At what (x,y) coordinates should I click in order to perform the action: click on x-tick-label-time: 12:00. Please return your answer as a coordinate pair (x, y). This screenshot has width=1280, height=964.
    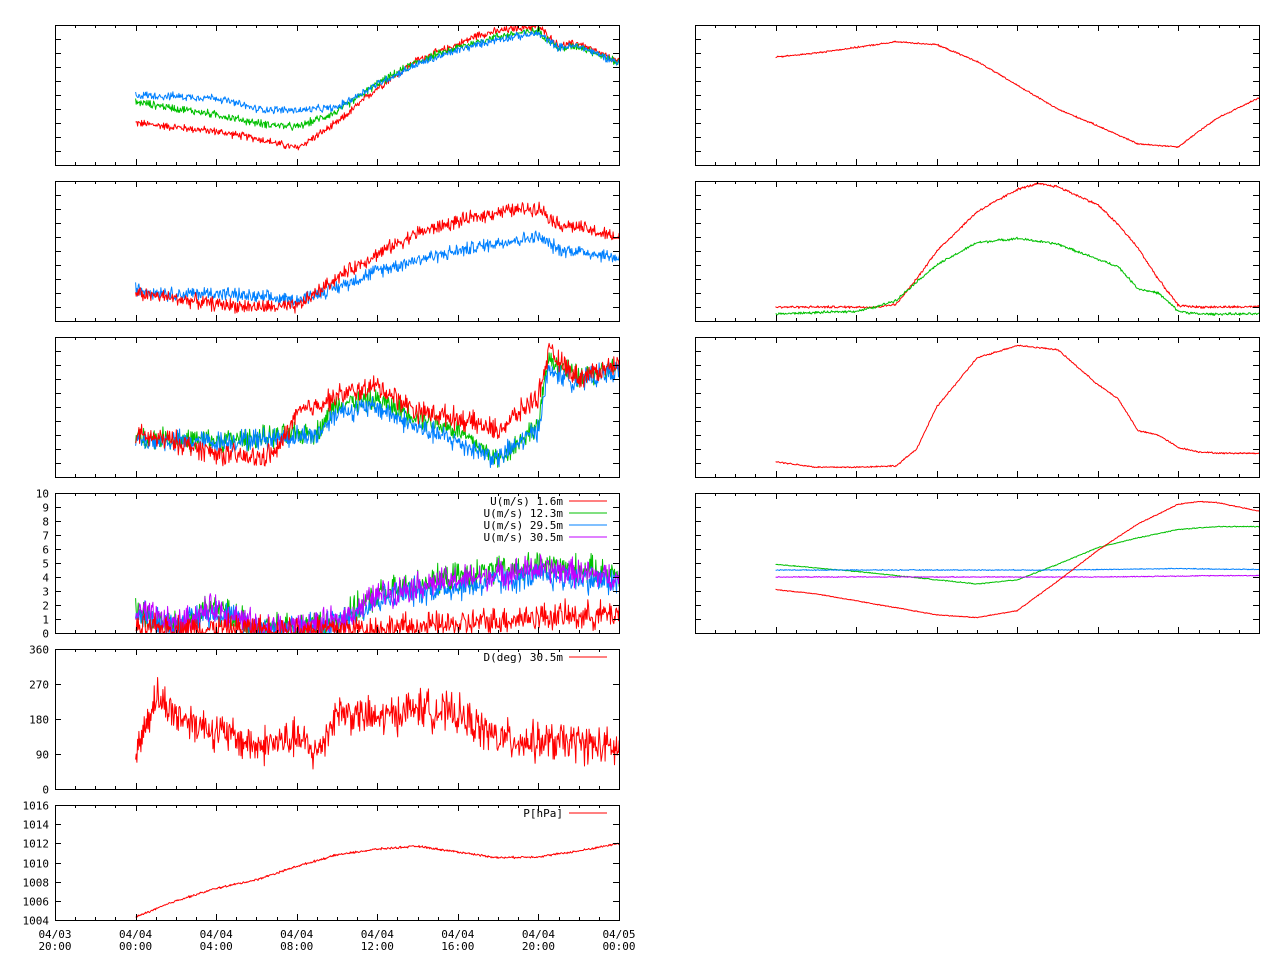
    Looking at the image, I should click on (377, 946).